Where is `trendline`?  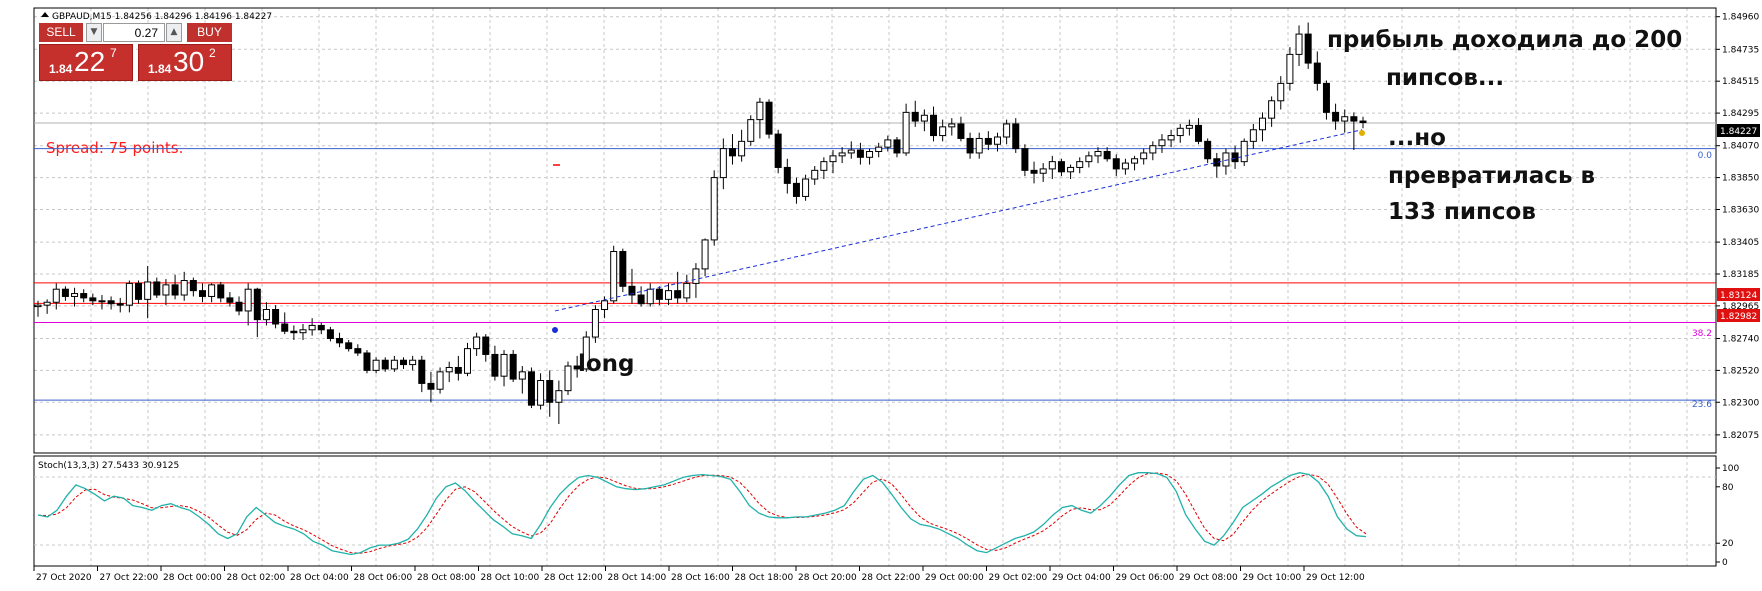 trendline is located at coordinates (958, 220).